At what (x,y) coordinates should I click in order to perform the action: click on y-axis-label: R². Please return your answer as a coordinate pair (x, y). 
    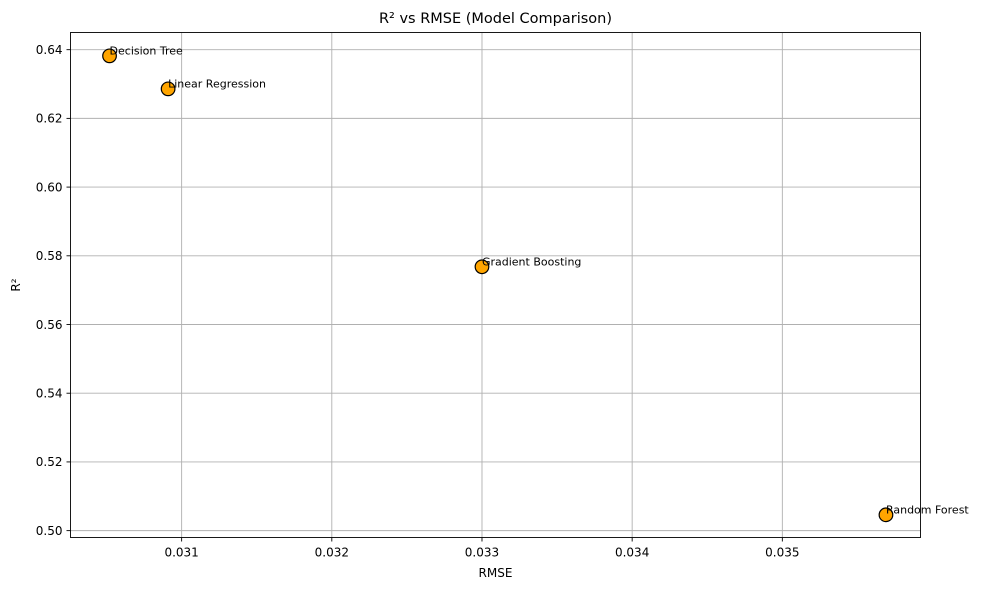
    Looking at the image, I should click on (16, 284).